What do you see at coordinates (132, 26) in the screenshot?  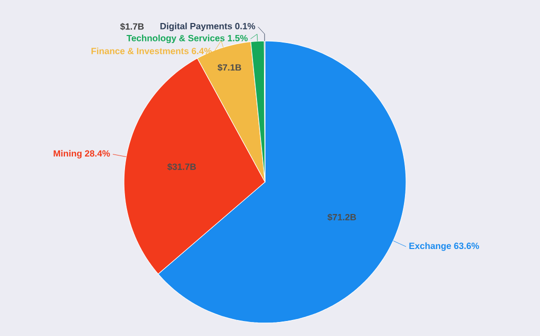 I see `data-label: $1.7B` at bounding box center [132, 26].